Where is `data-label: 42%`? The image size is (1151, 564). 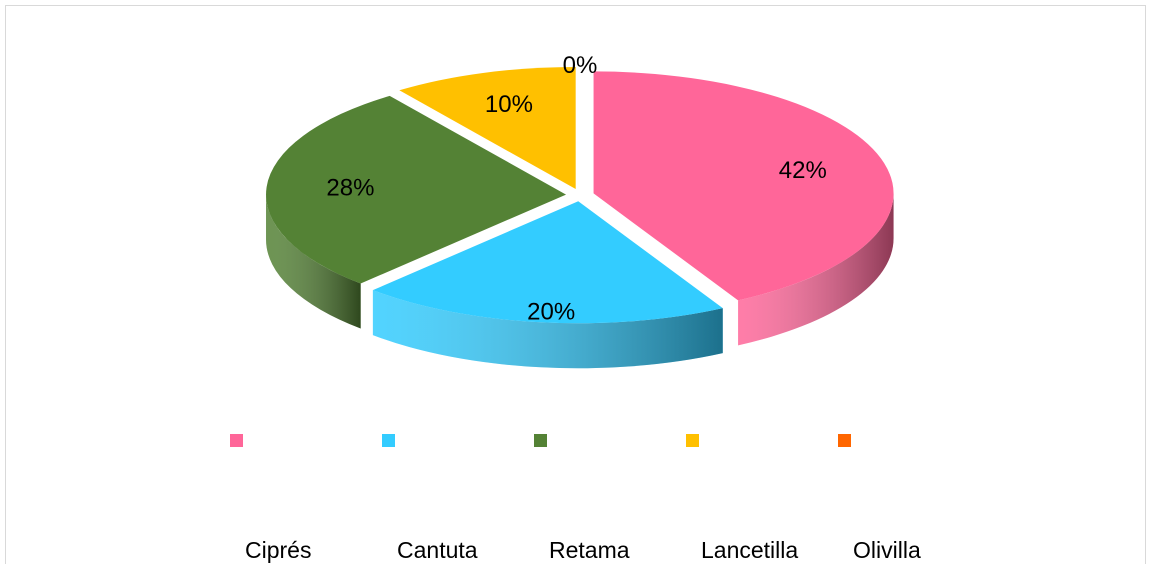
data-label: 42% is located at coordinates (803, 170).